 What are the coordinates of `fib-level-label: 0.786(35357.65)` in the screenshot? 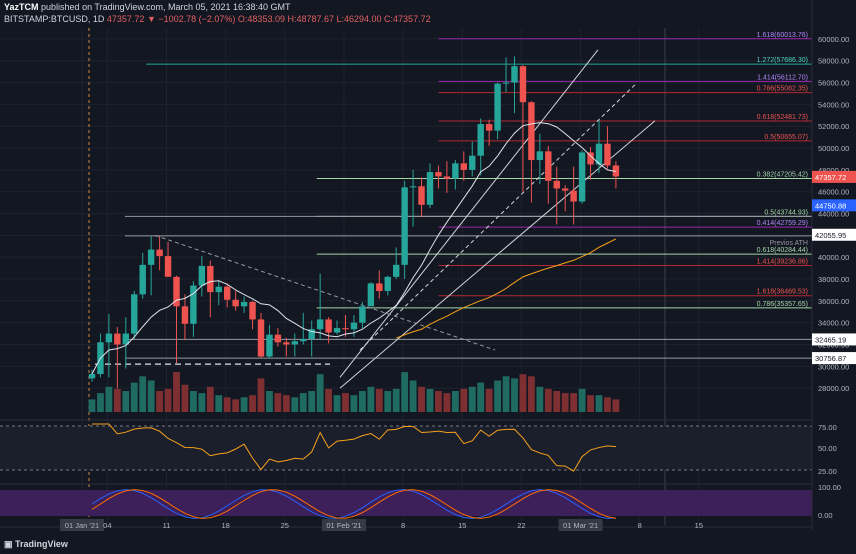 It's located at (782, 304).